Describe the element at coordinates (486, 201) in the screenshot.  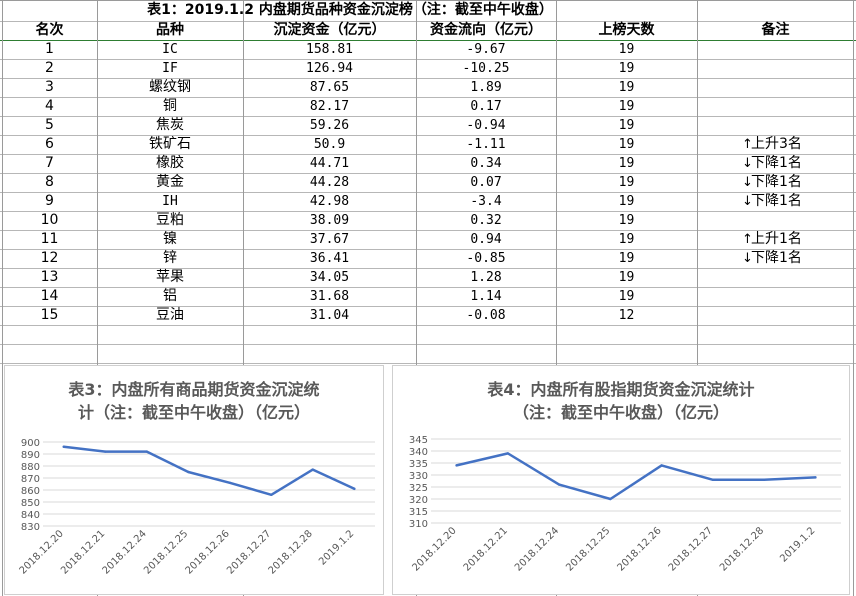
I see `flow-cell: -3.4` at that location.